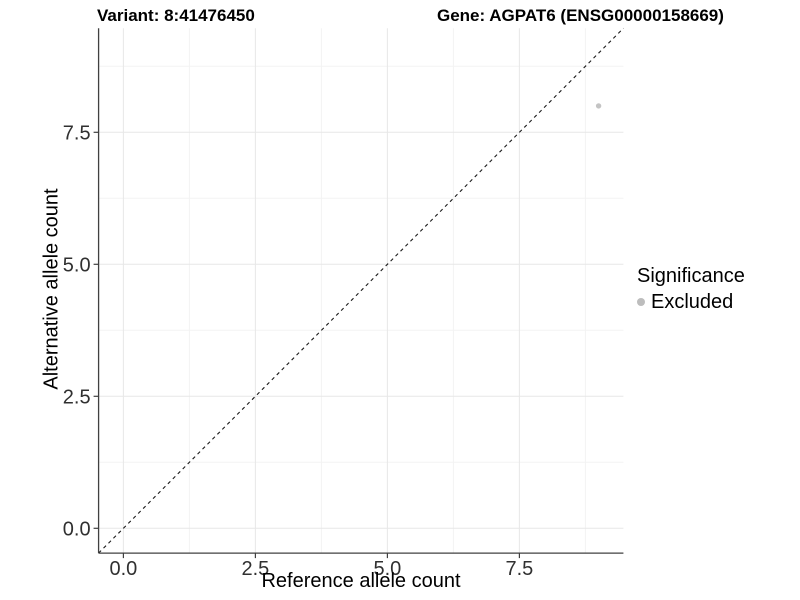 The width and height of the screenshot is (800, 600). Describe the element at coordinates (123, 569) in the screenshot. I see `x-tick-label: 0.0` at that location.